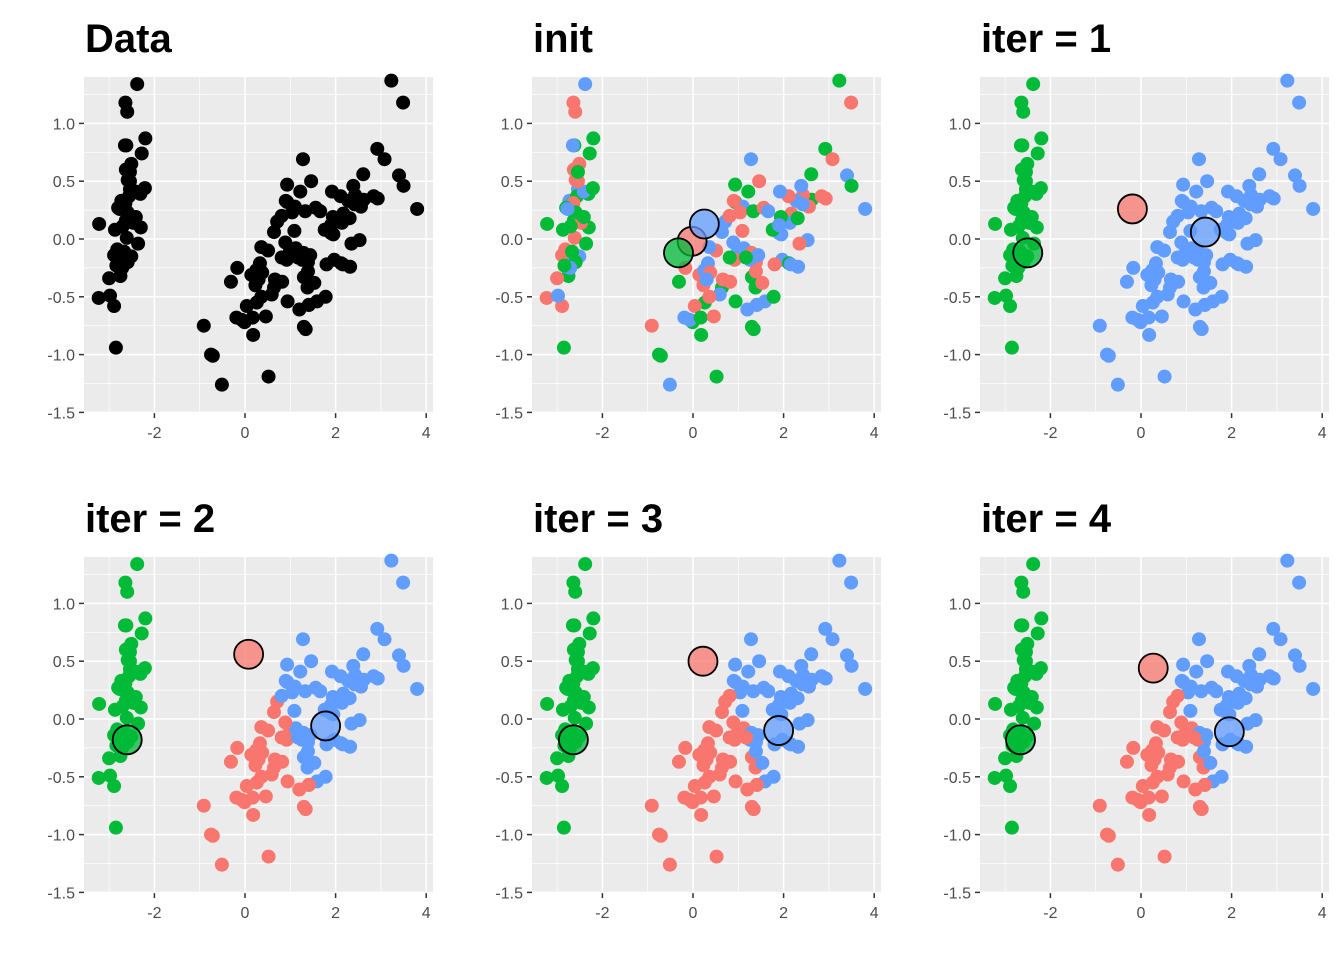  What do you see at coordinates (598, 519) in the screenshot?
I see `panel-title: iter = 3` at bounding box center [598, 519].